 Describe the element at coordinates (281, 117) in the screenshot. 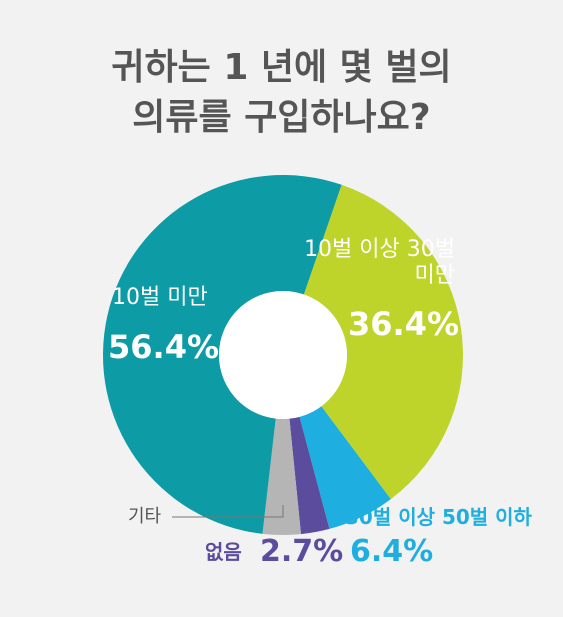

I see `chart-title: 의류를 구입하나요?` at that location.